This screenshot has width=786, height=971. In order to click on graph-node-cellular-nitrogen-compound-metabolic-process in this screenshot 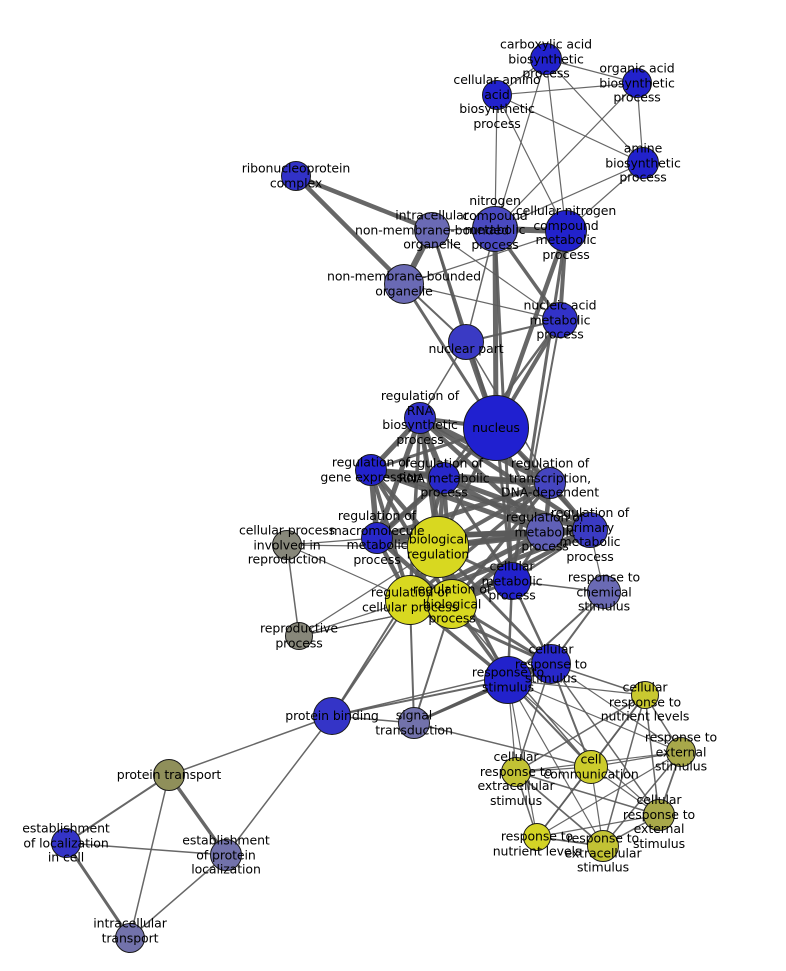, I will do `click(566, 231)`.